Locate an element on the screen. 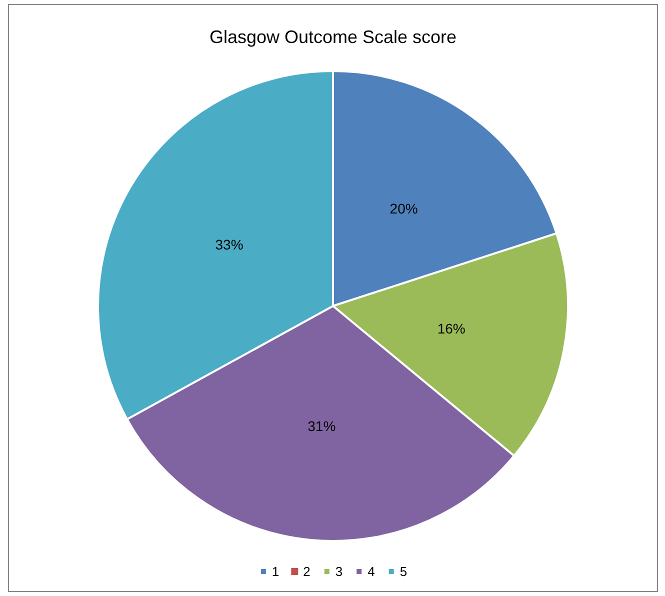 The width and height of the screenshot is (665, 596). data-label: 16% is located at coordinates (451, 328).